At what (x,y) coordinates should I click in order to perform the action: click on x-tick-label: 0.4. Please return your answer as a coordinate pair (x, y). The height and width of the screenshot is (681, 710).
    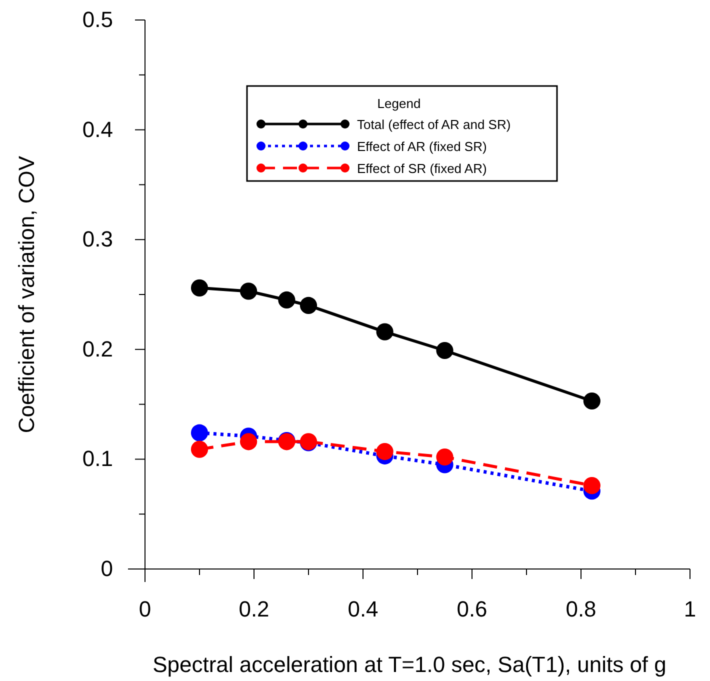
    Looking at the image, I should click on (363, 609).